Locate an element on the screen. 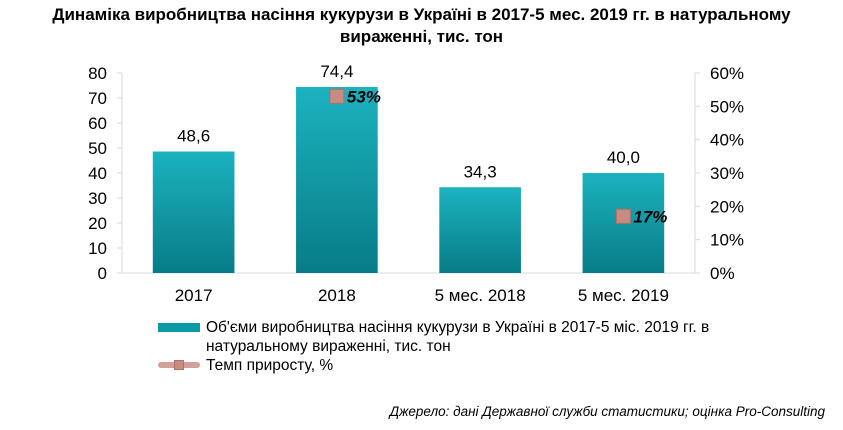 The width and height of the screenshot is (843, 430). growth-data-label: 17% is located at coordinates (650, 216).